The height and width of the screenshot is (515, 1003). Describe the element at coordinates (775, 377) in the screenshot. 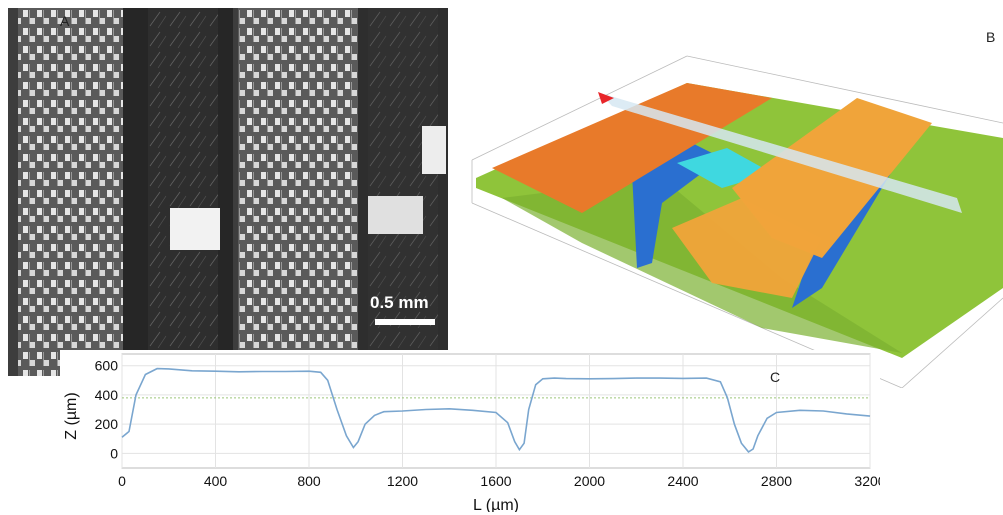

I see `panel-letter-c: C` at that location.